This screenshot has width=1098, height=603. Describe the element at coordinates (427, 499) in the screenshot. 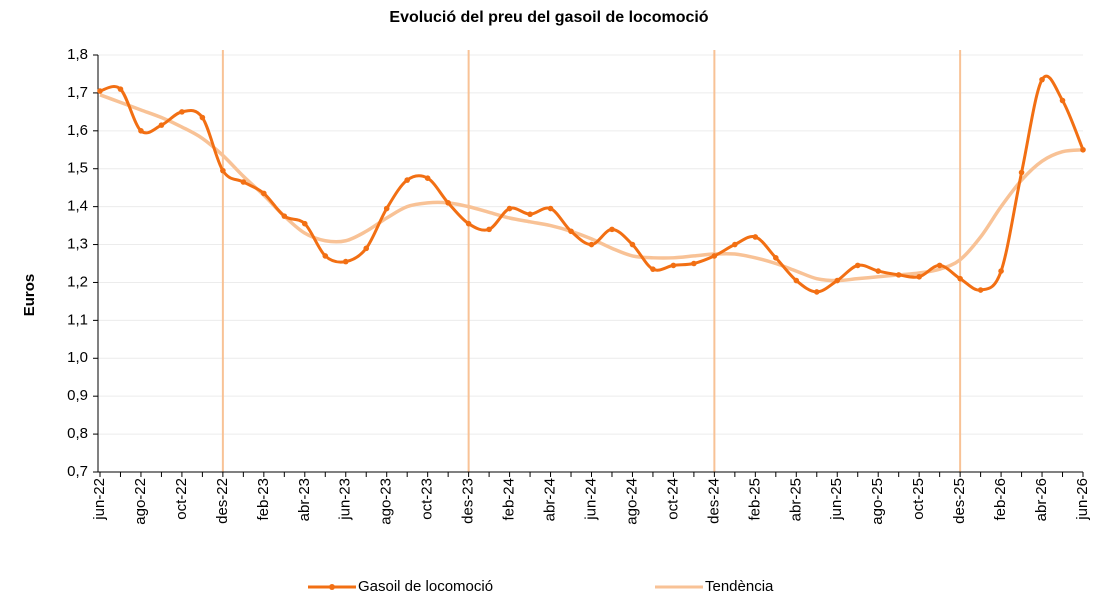

I see `x-tick-label: oct-23` at that location.